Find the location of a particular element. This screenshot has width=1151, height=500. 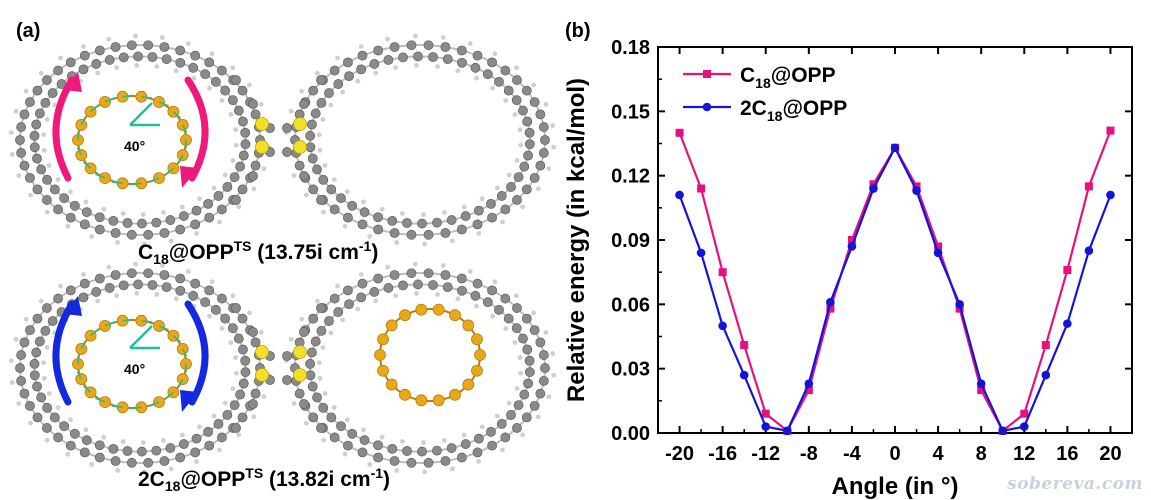

y-tick-label: 0.18 is located at coordinates (630, 48).